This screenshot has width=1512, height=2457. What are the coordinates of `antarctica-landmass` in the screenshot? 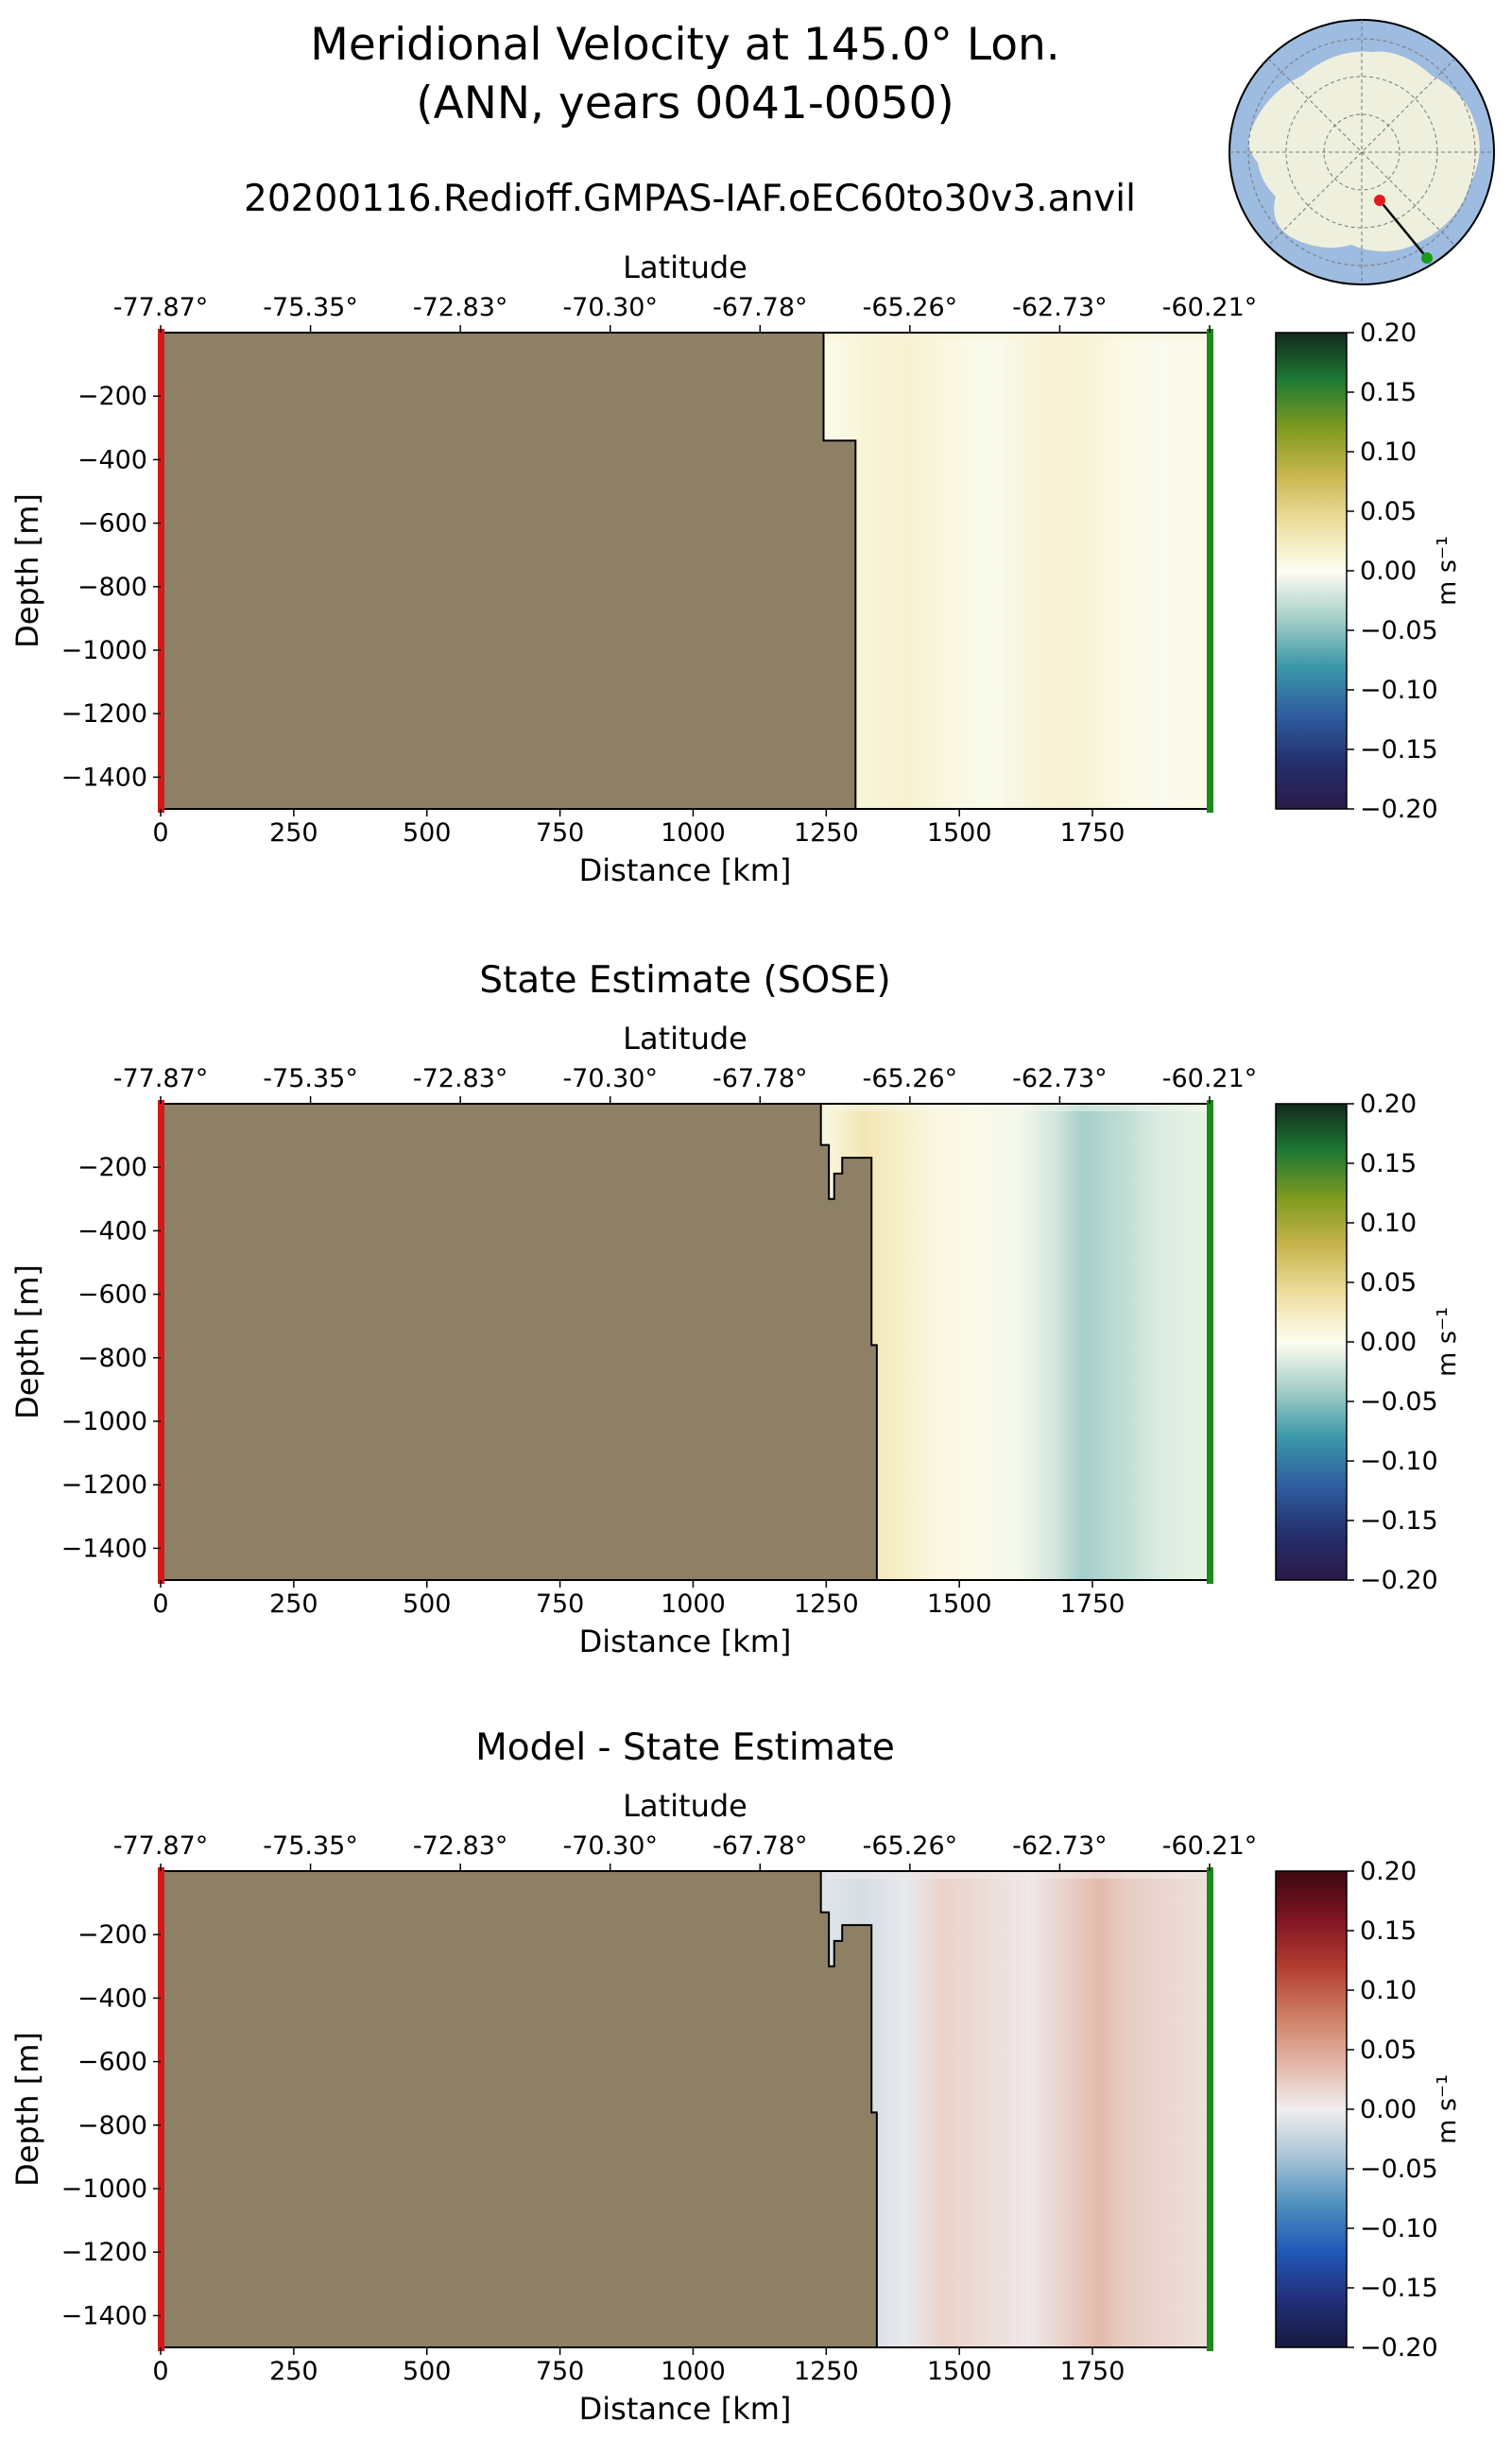 It's located at (1364, 151).